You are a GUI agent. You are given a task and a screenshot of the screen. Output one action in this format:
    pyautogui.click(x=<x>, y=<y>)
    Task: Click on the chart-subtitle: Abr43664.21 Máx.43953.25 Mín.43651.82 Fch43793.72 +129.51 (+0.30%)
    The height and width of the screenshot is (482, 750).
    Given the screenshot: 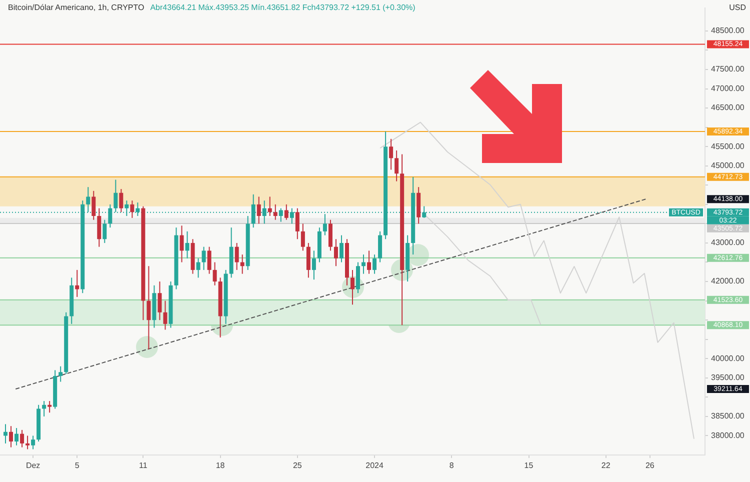 What is the action you would take?
    pyautogui.click(x=283, y=7)
    